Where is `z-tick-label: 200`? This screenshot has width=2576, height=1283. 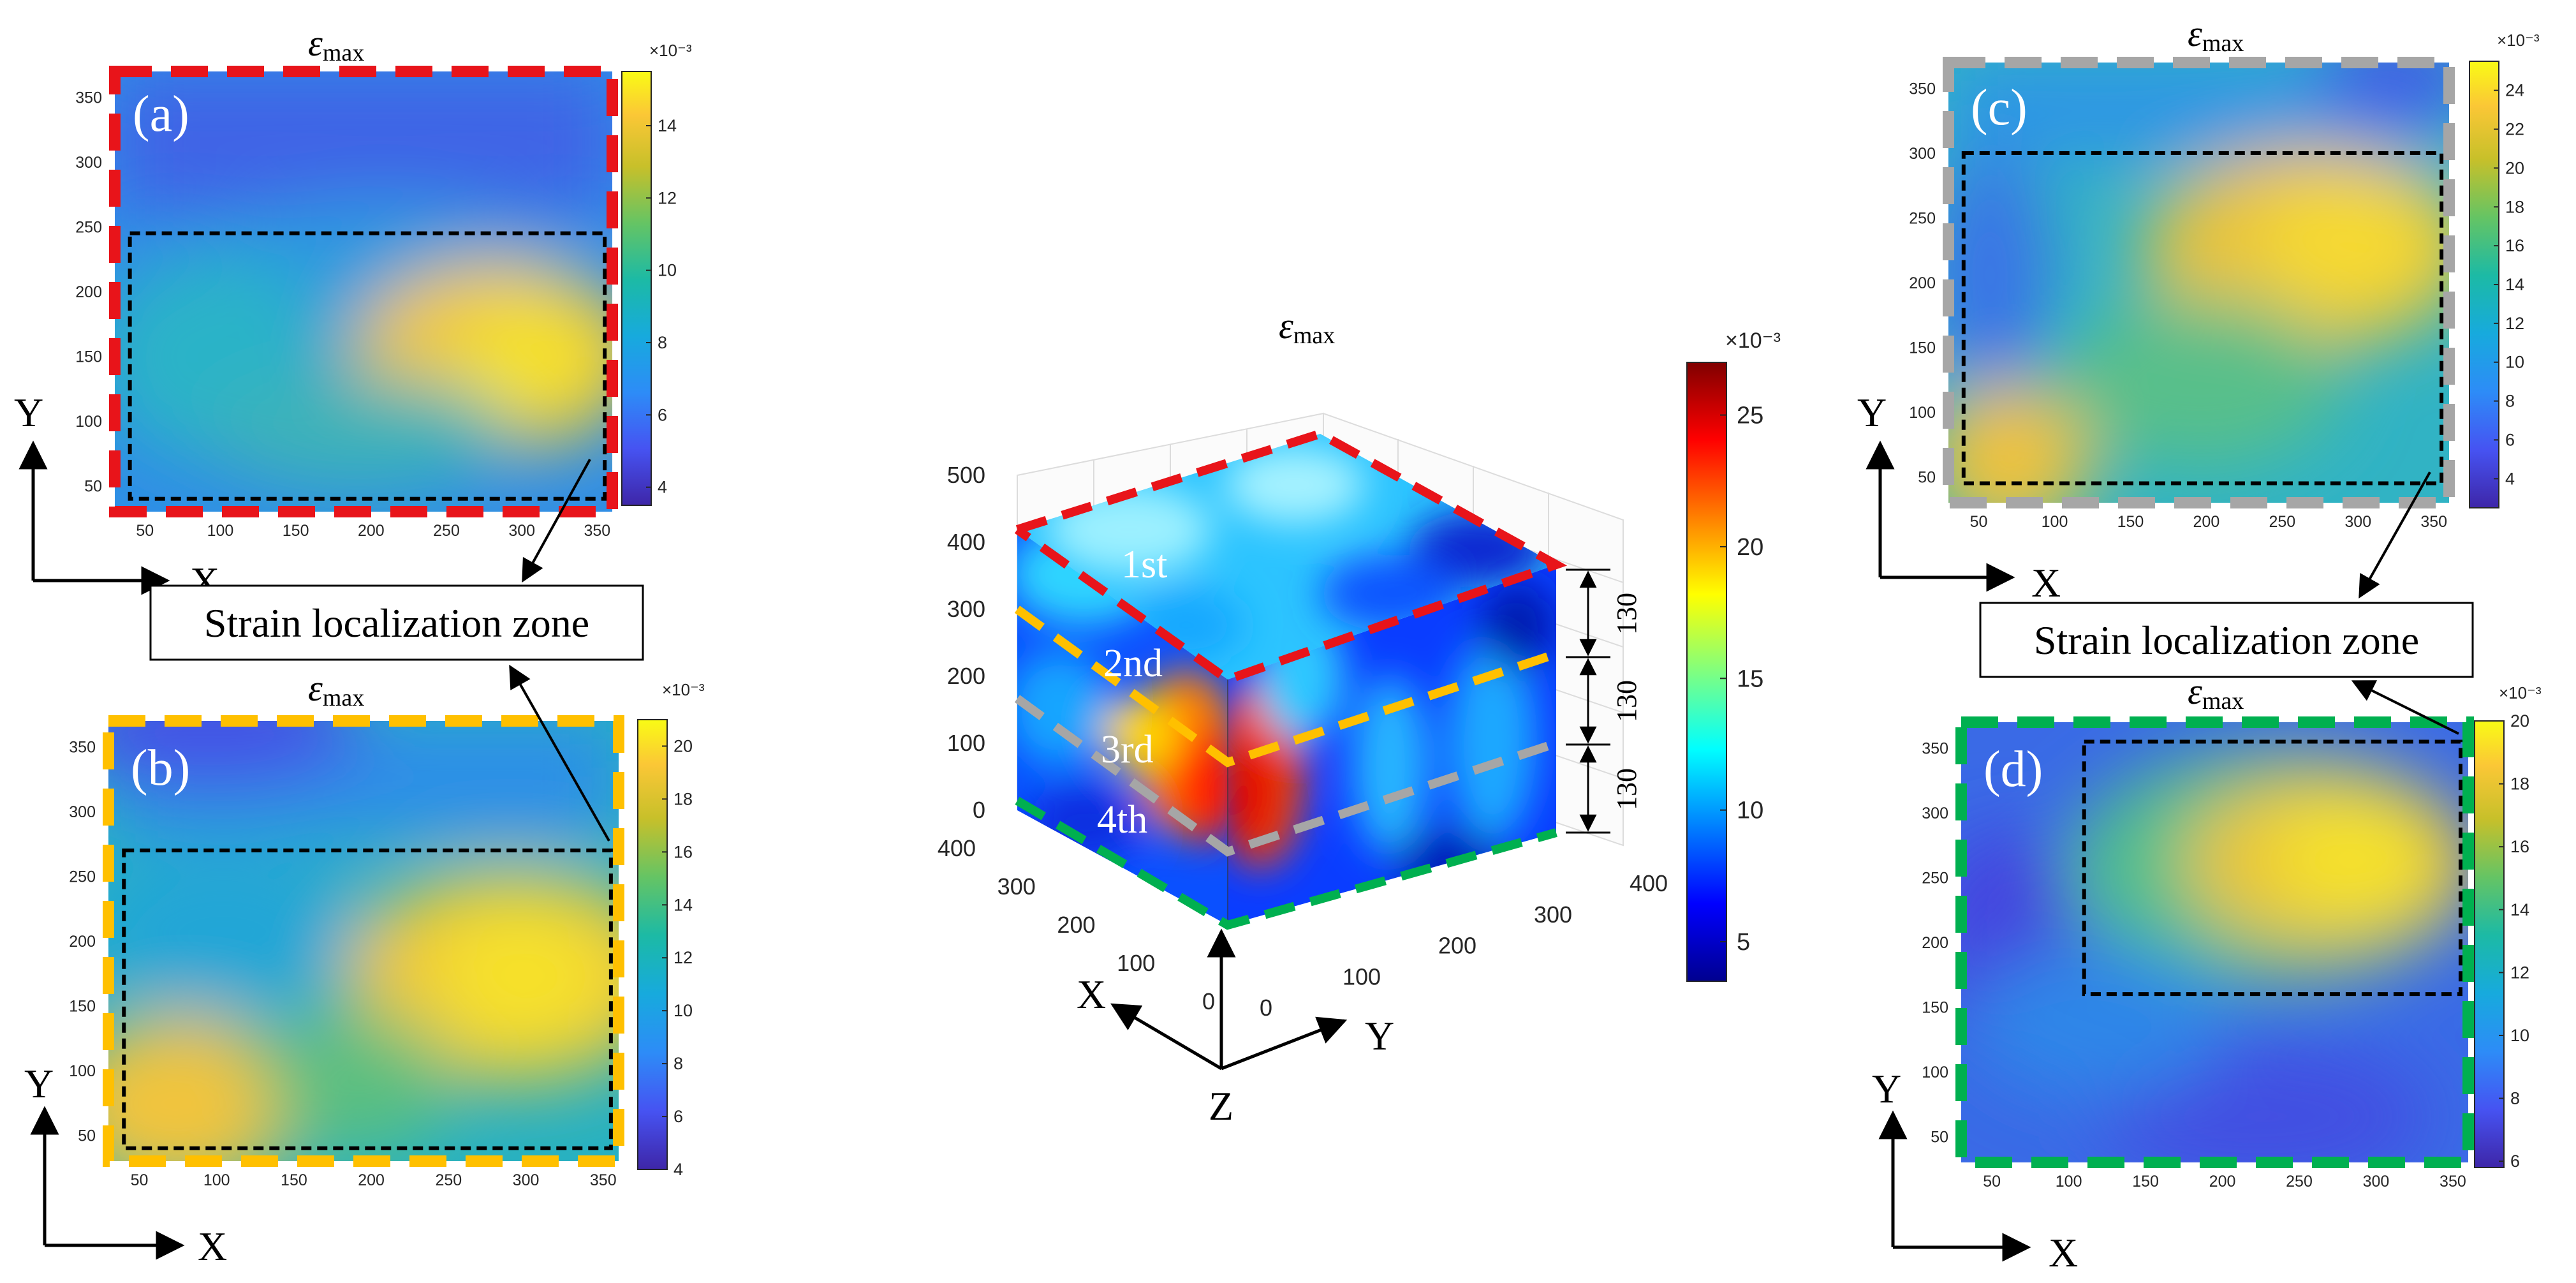 z-tick-label: 200 is located at coordinates (966, 676).